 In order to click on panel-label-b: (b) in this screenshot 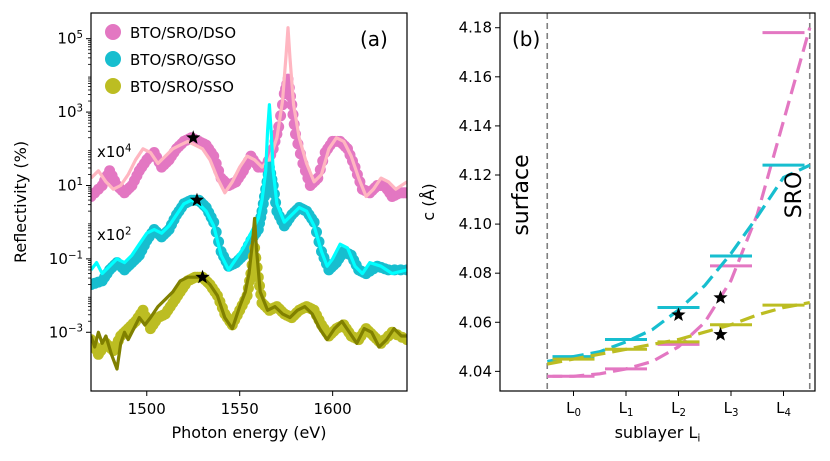, I will do `click(526, 39)`.